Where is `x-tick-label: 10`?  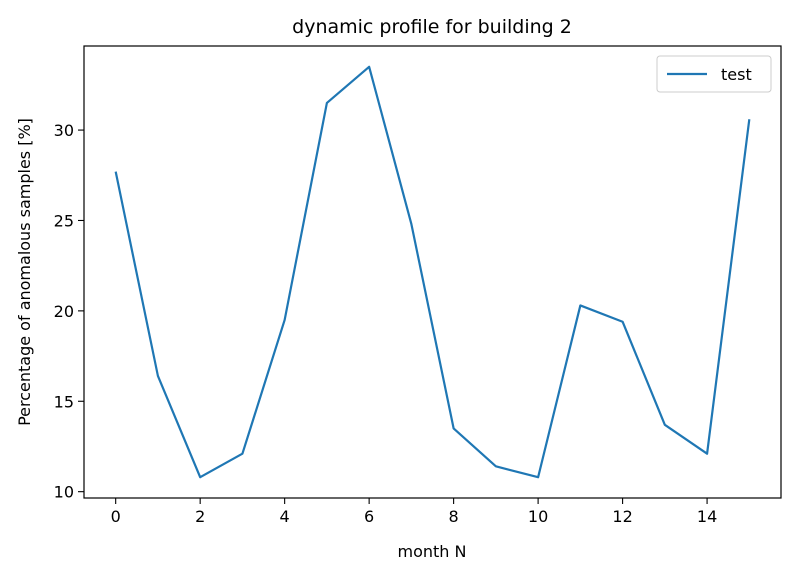 x-tick-label: 10 is located at coordinates (538, 516).